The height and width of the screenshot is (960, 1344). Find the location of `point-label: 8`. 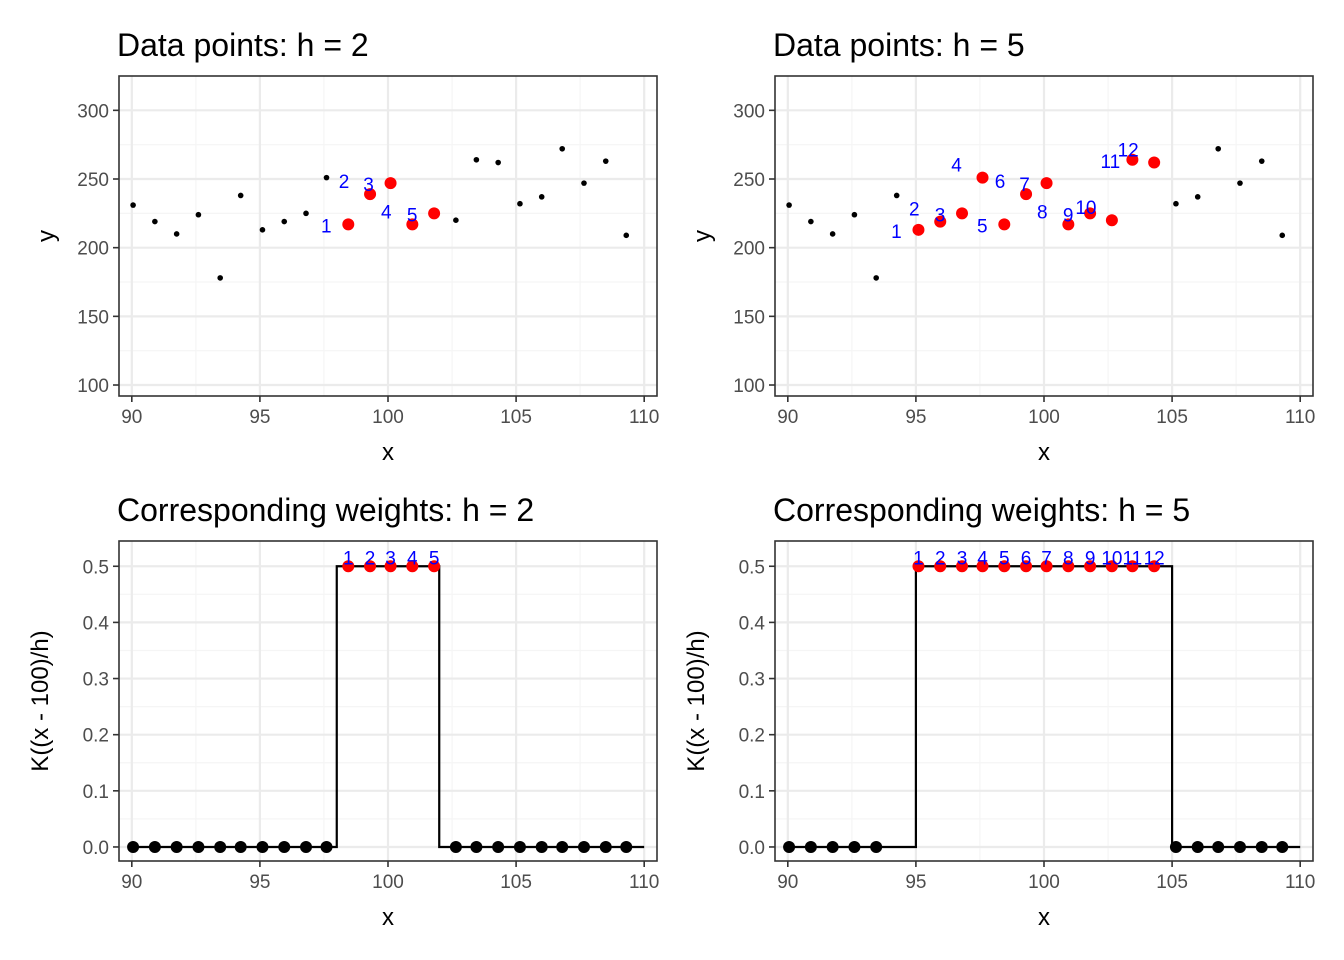

point-label: 8 is located at coordinates (1042, 212).